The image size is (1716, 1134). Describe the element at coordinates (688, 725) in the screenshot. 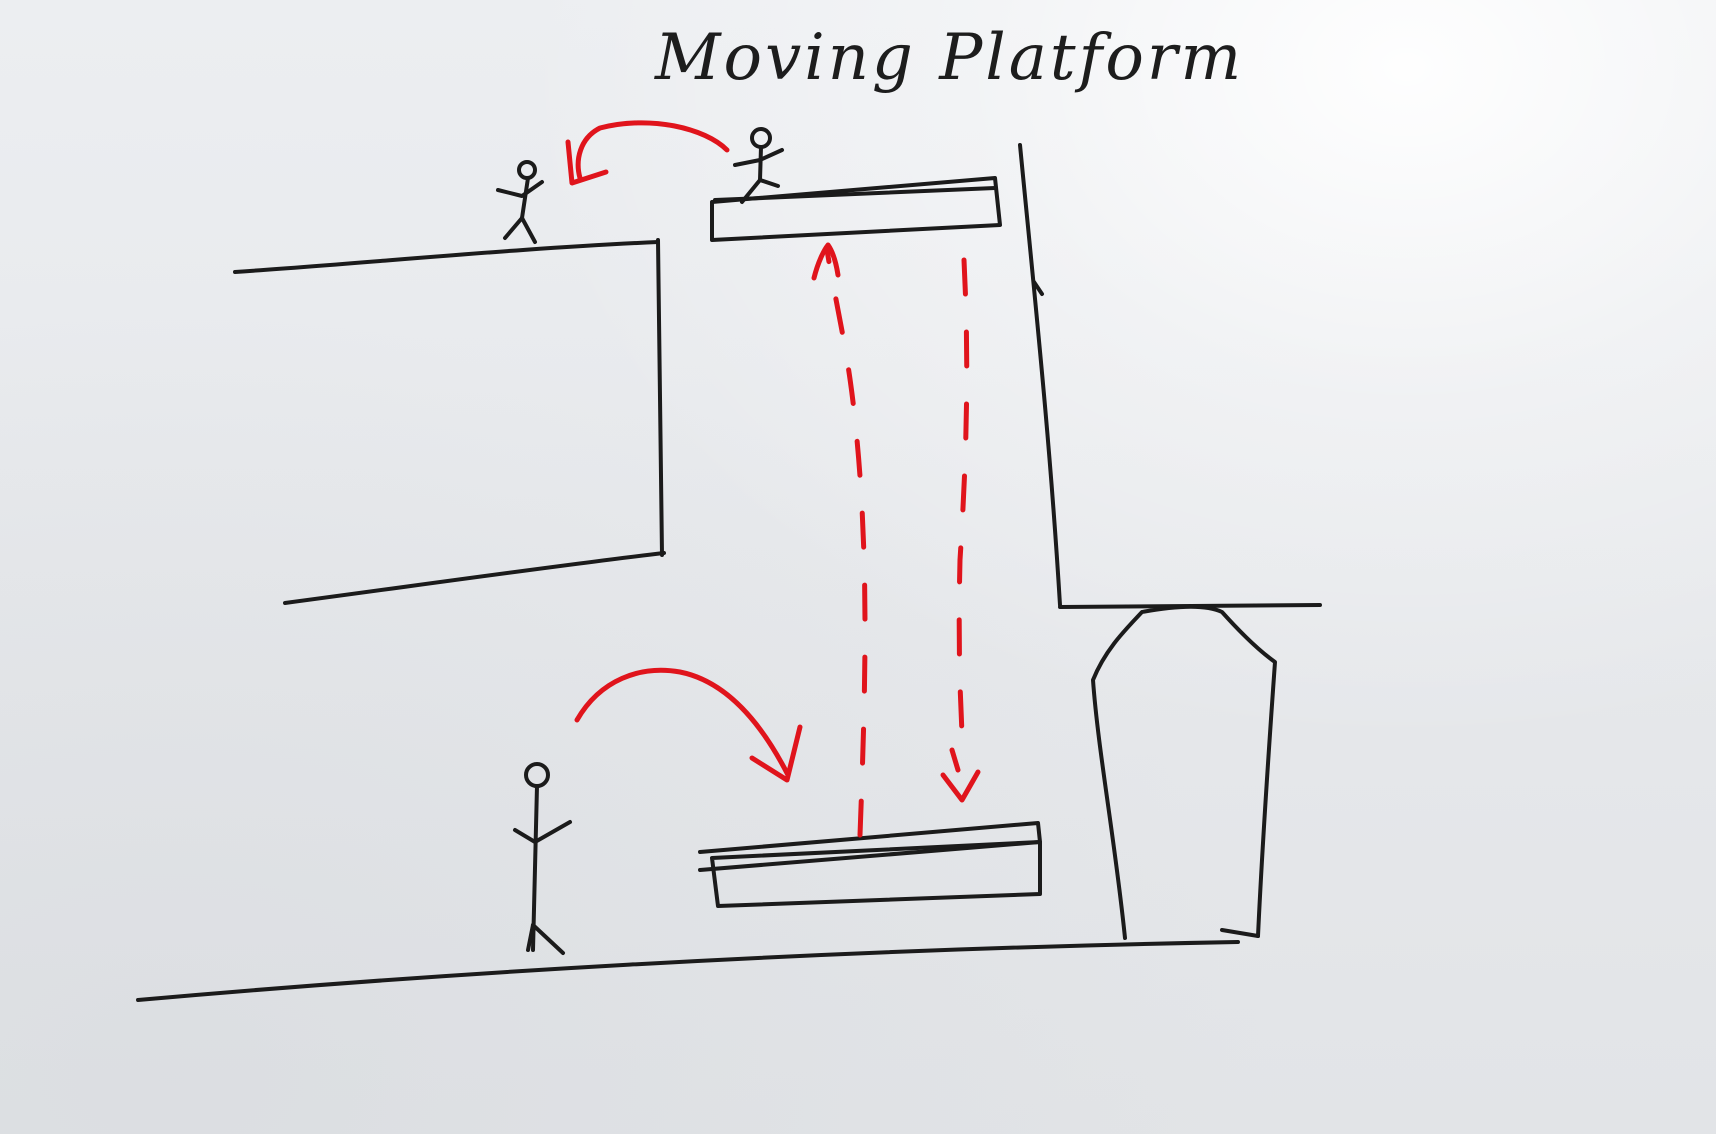

I see `arrow-jump-to-platform` at that location.